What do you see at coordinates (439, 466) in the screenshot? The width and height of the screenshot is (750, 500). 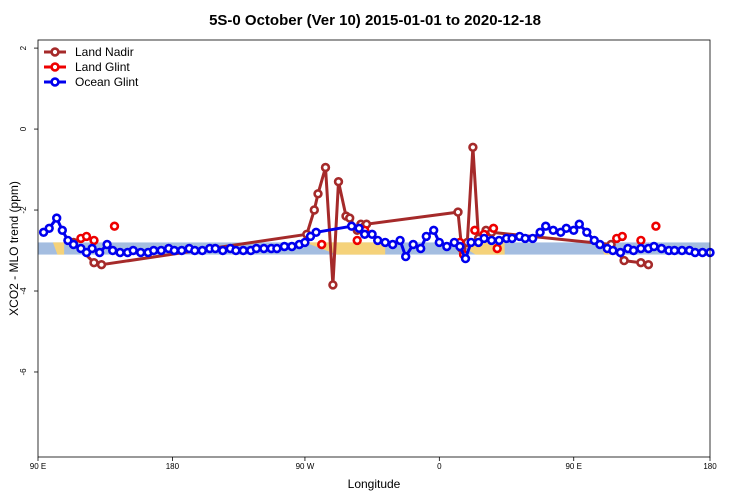 I see `x-tick-label: 0` at bounding box center [439, 466].